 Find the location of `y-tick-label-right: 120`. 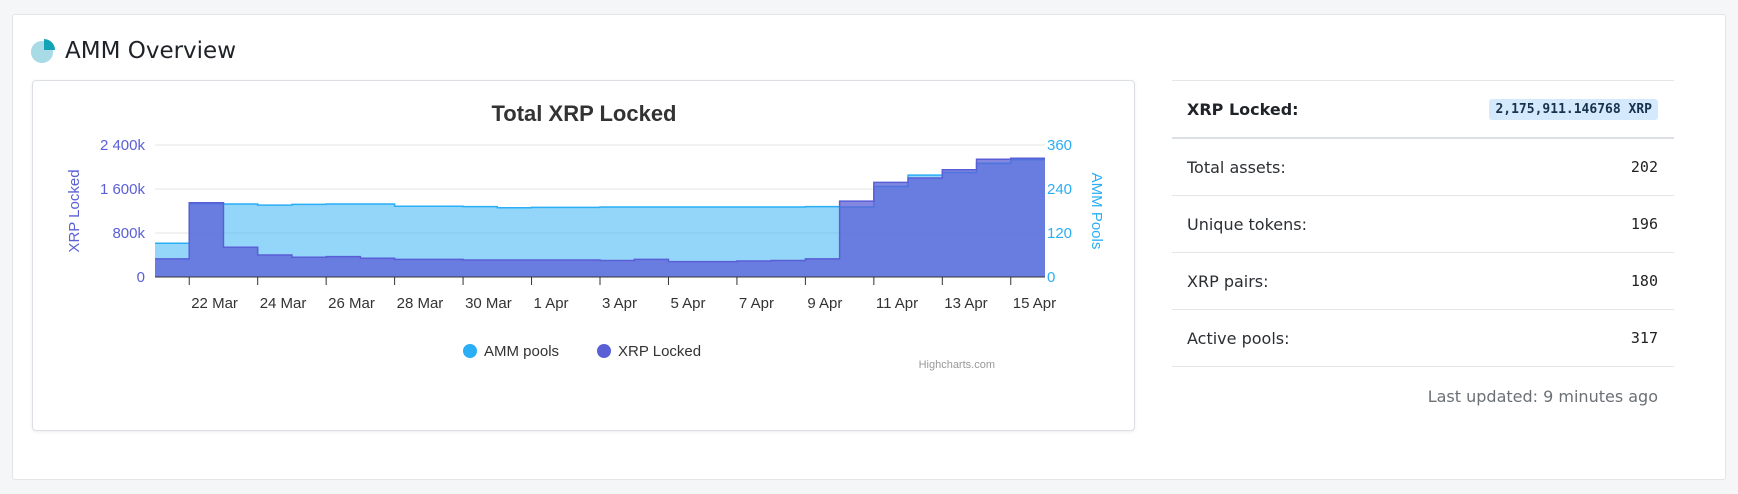

y-tick-label-right: 120 is located at coordinates (1059, 233).